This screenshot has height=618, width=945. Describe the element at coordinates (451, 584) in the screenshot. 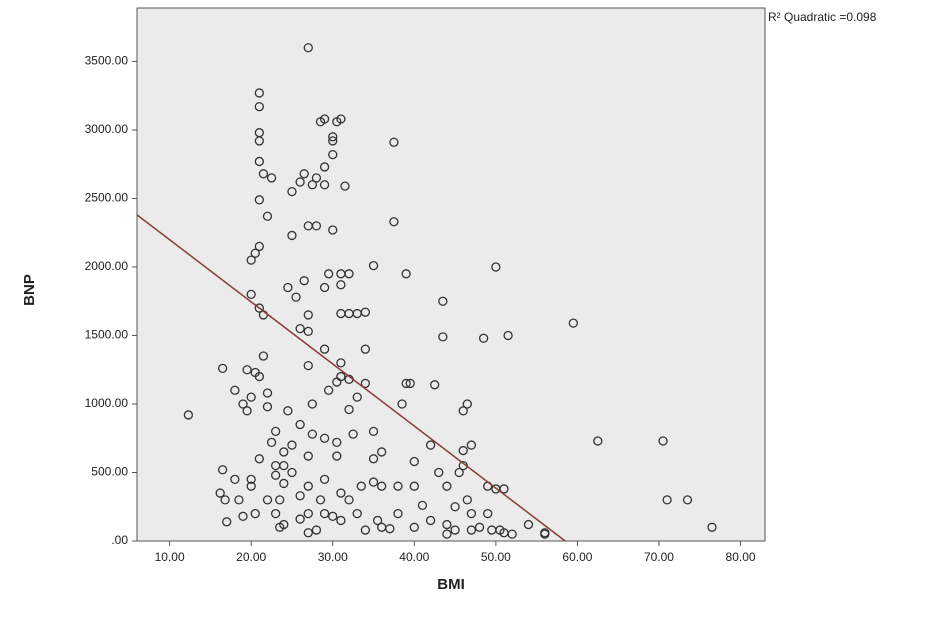

I see `x-axis-label: BMI` at that location.